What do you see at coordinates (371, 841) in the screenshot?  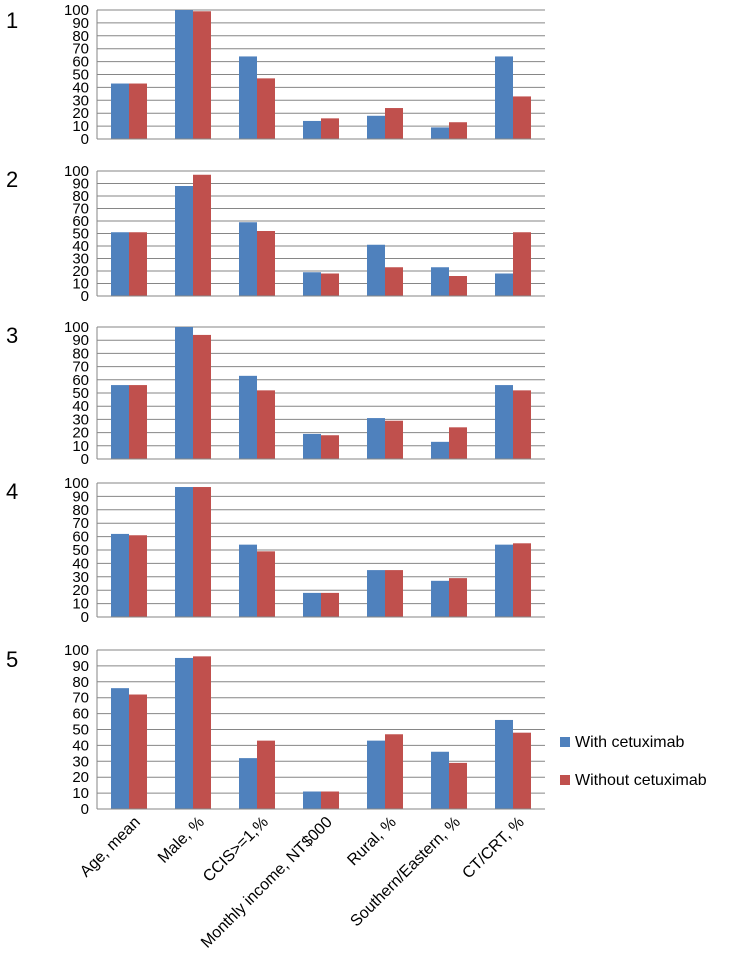 I see `x-category-label: Rural, %` at bounding box center [371, 841].